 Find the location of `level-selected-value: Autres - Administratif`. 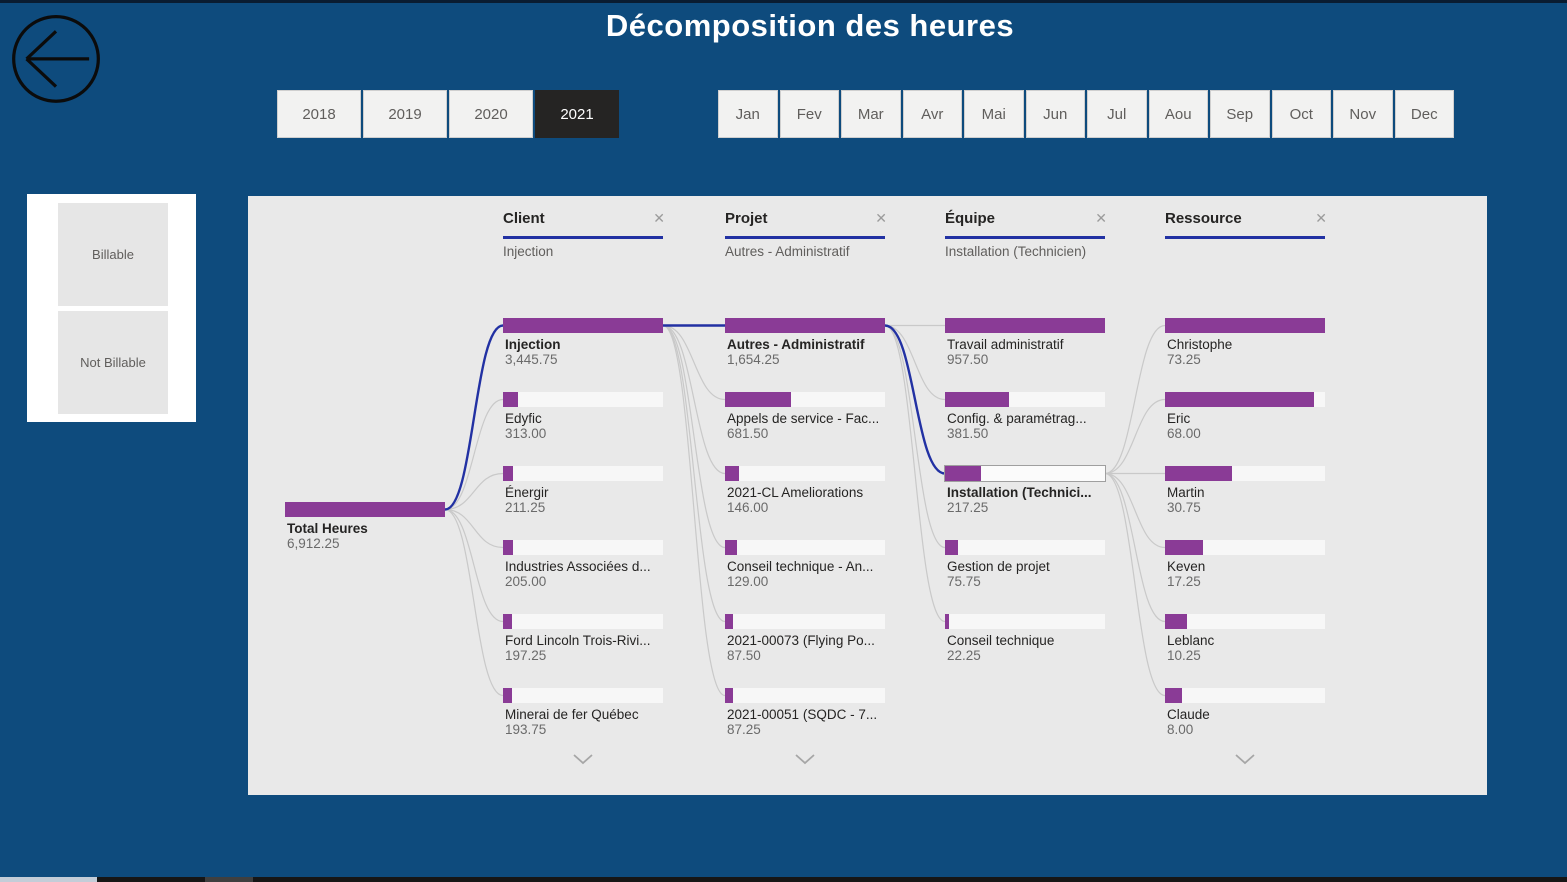

level-selected-value: Autres - Administratif is located at coordinates (787, 251).